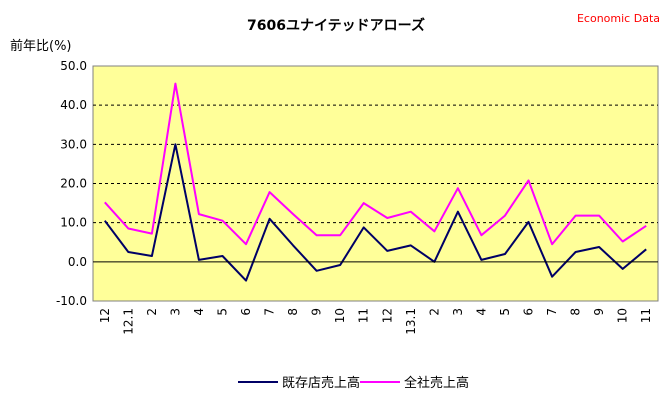  What do you see at coordinates (73, 66) in the screenshot?
I see `y-tick-label: 50.0` at bounding box center [73, 66].